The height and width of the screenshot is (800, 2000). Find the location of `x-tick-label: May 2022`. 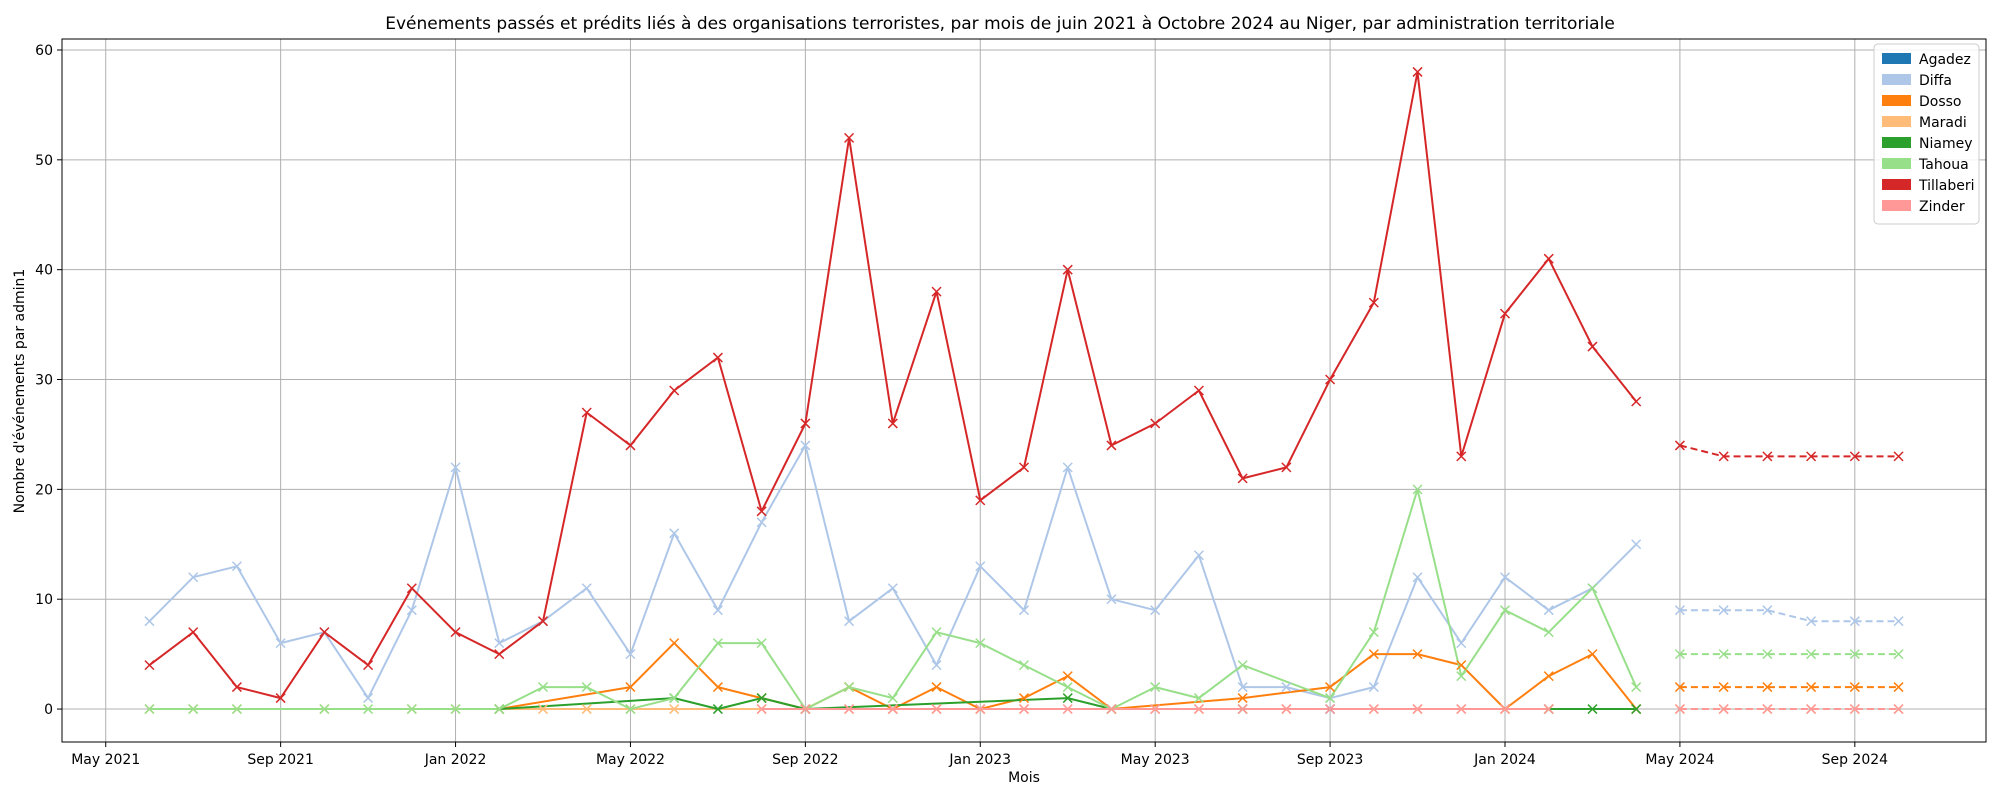

x-tick-label: May 2022 is located at coordinates (630, 760).